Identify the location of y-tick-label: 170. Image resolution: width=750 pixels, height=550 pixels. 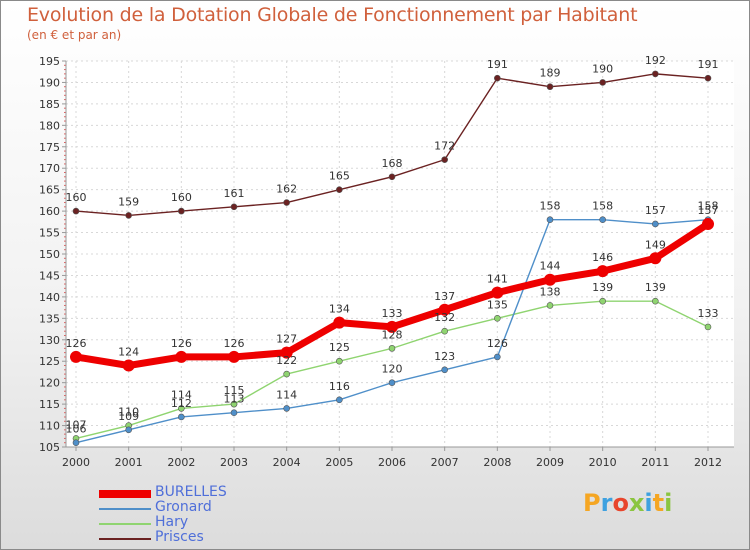
(49, 168).